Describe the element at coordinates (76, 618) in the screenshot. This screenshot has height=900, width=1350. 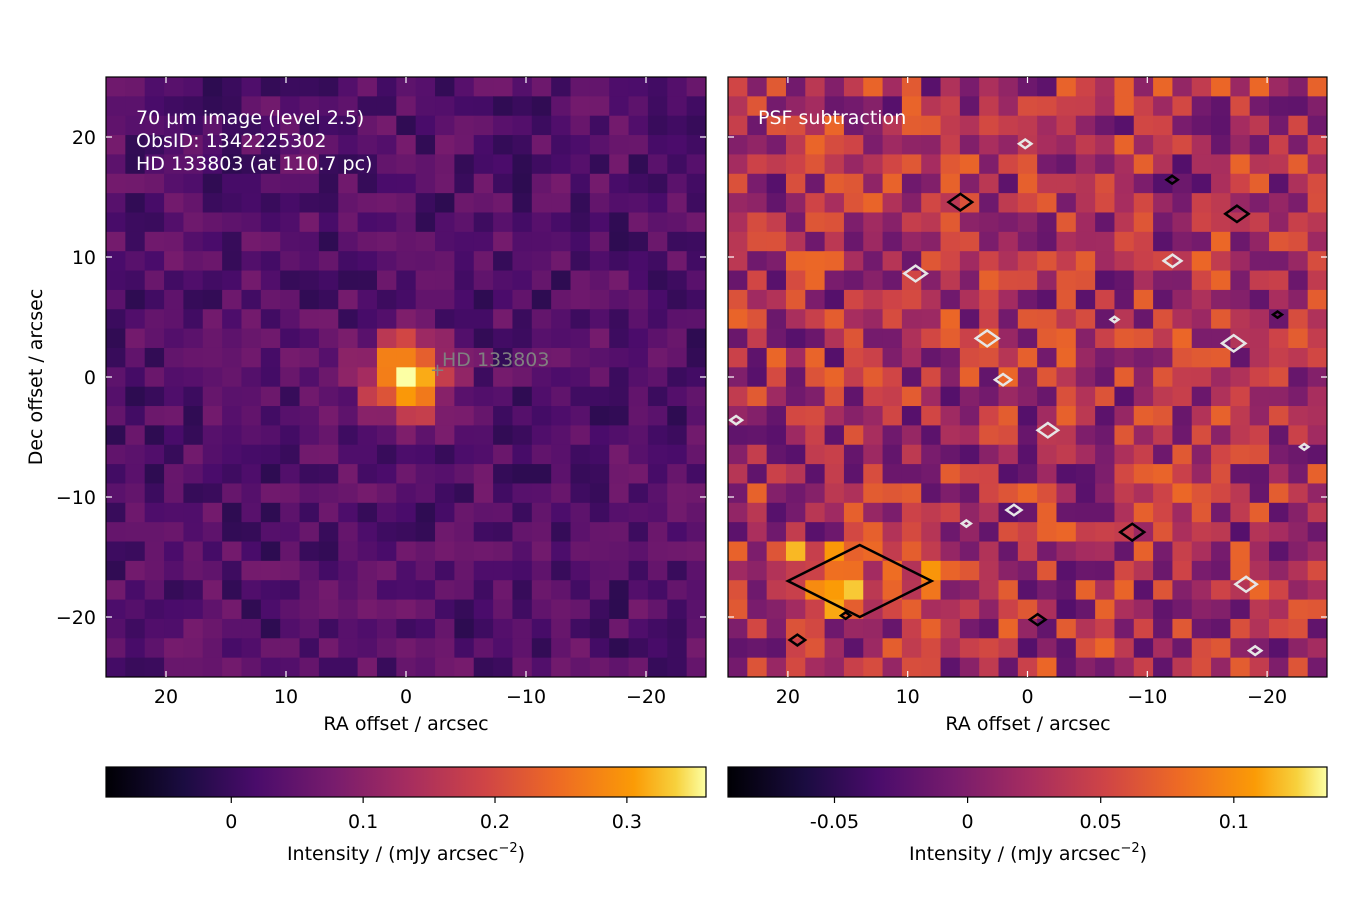
I see `y-tick-label: −20` at that location.